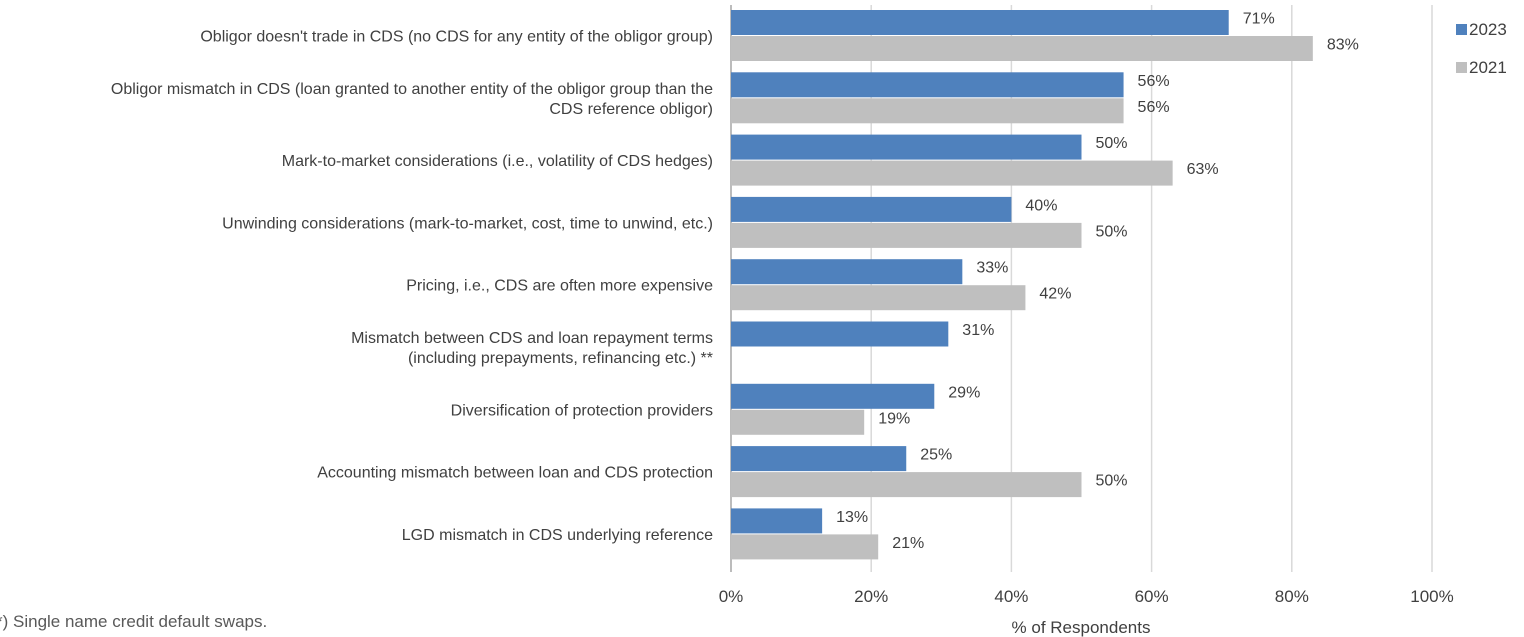 This screenshot has height=637, width=1524. I want to click on x-axis-title: % of Respondents, so click(1081, 627).